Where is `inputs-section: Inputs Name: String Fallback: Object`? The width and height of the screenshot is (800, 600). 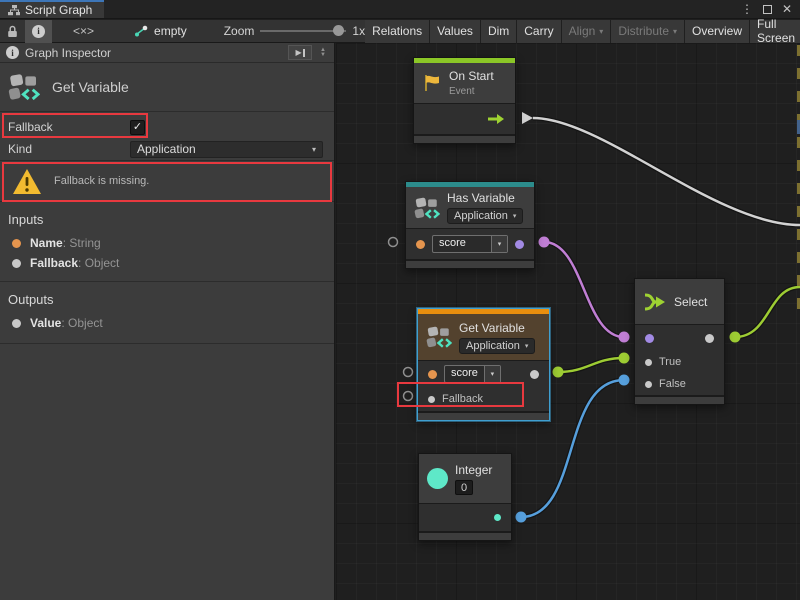
inputs-section: Inputs Name: String Fallback: Object is located at coordinates (167, 242).